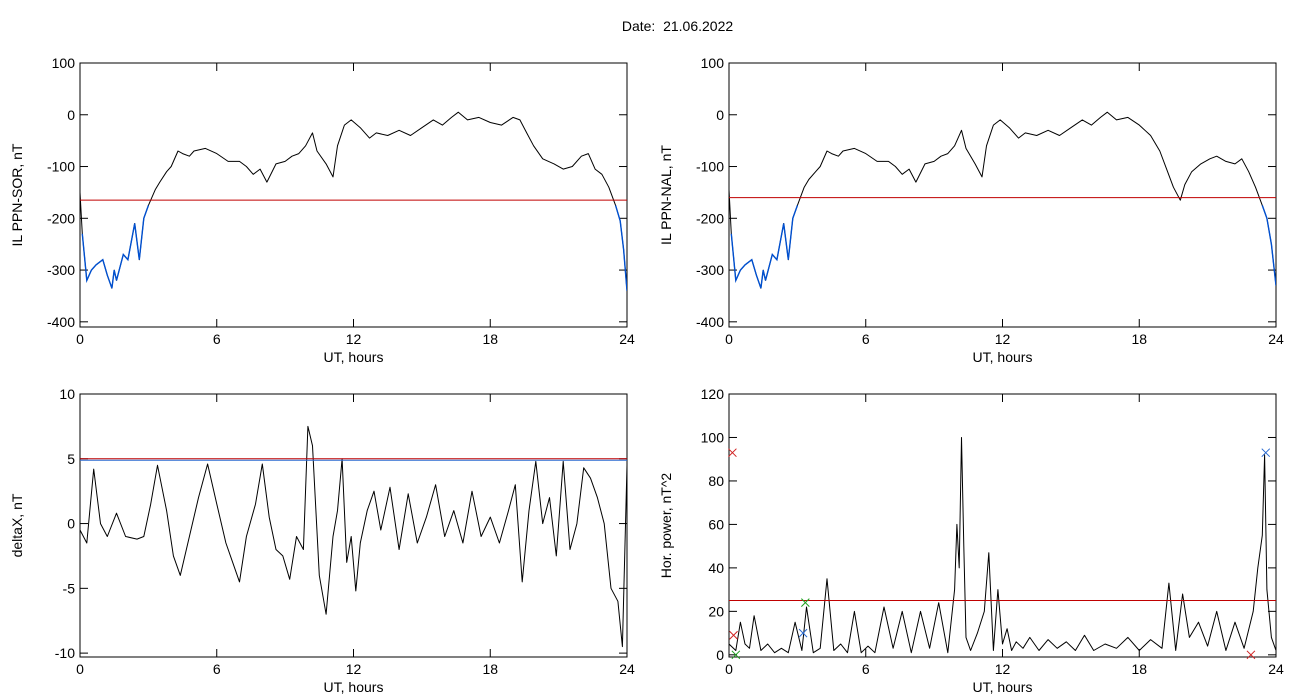  I want to click on y-tick-label: 60, so click(716, 524).